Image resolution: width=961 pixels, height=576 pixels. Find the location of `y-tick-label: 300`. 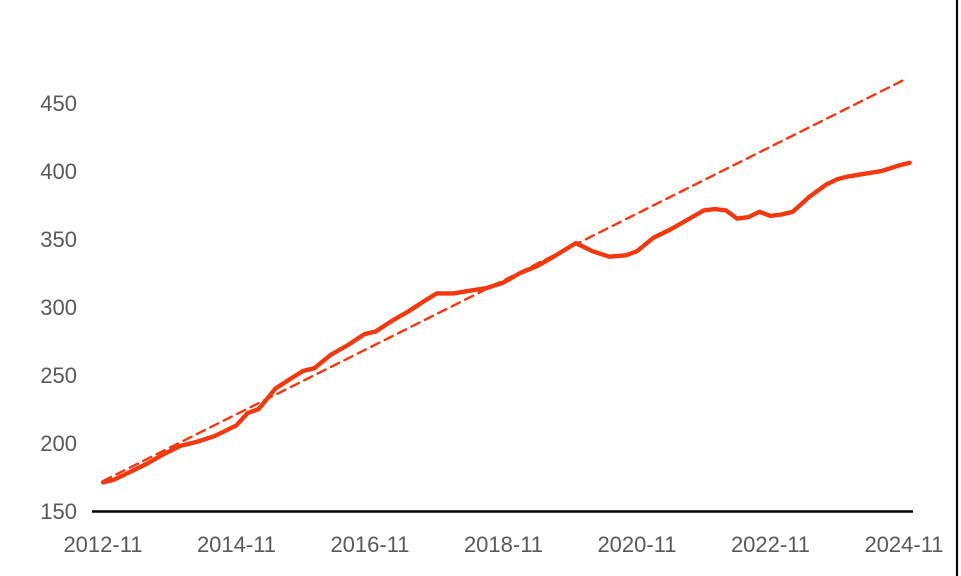

y-tick-label: 300 is located at coordinates (58, 307).